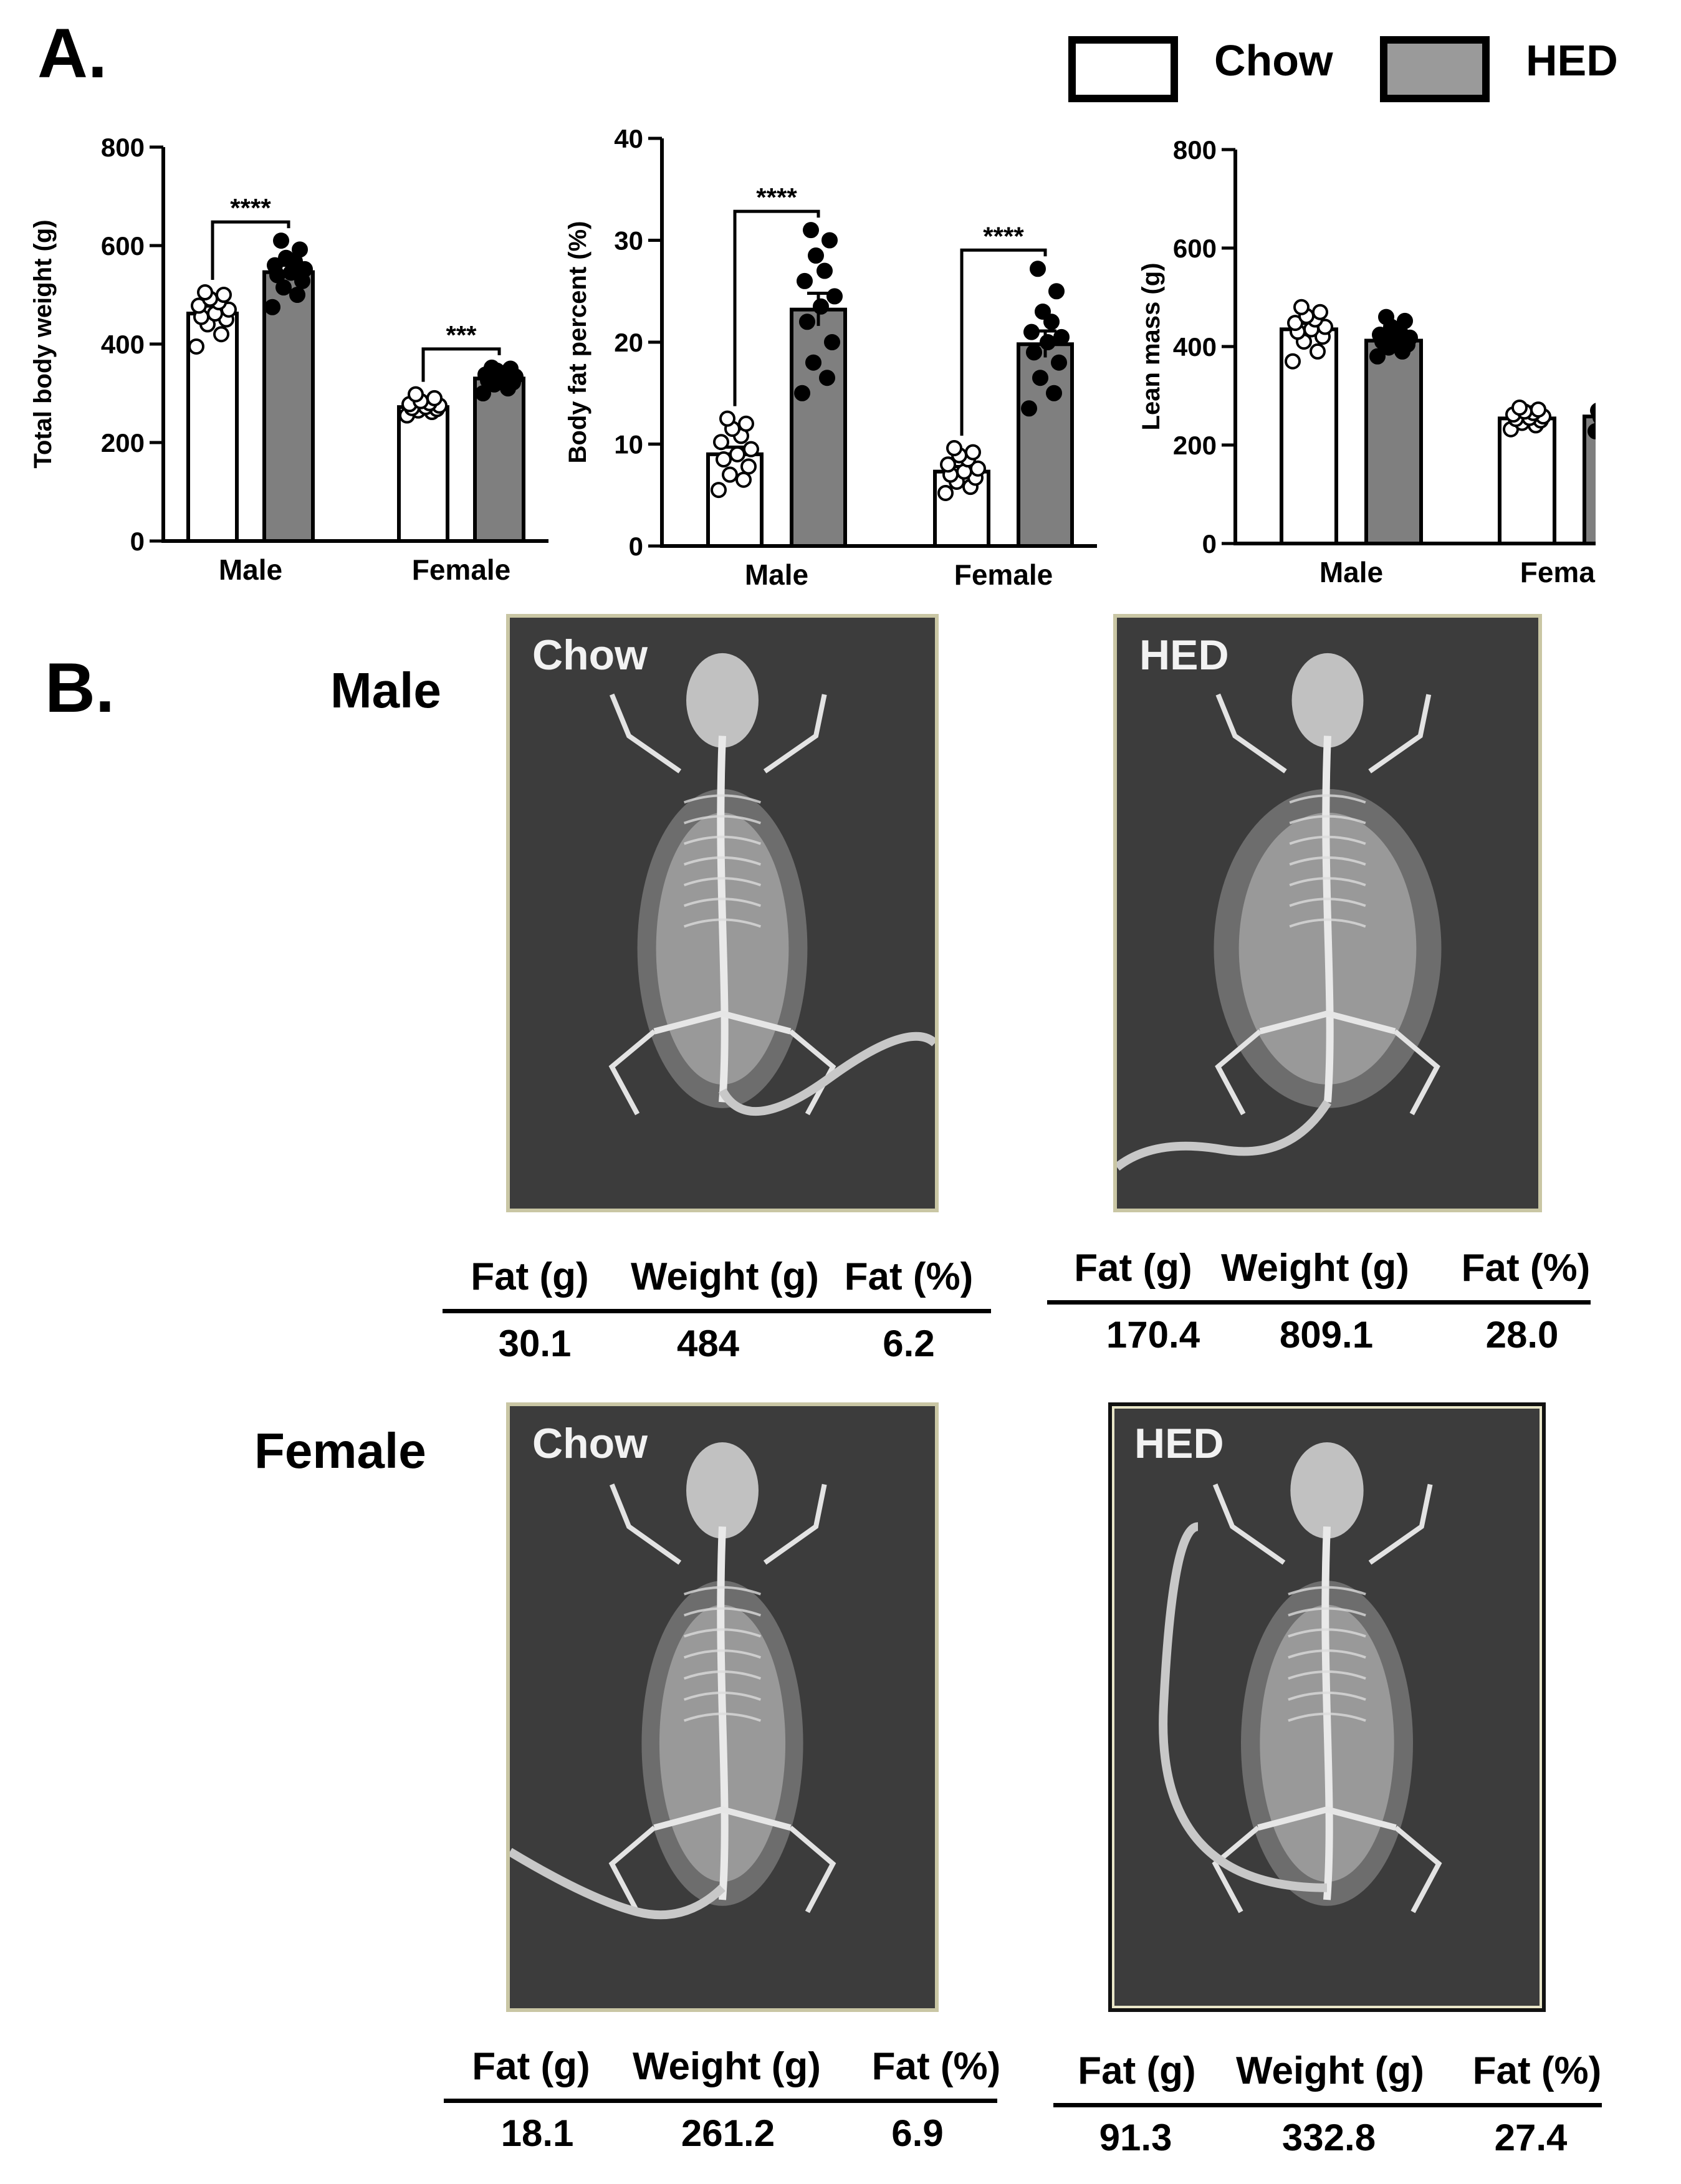 The width and height of the screenshot is (1681, 2184). What do you see at coordinates (577, 343) in the screenshot?
I see `y-axis-label: Body fat percent (%)` at bounding box center [577, 343].